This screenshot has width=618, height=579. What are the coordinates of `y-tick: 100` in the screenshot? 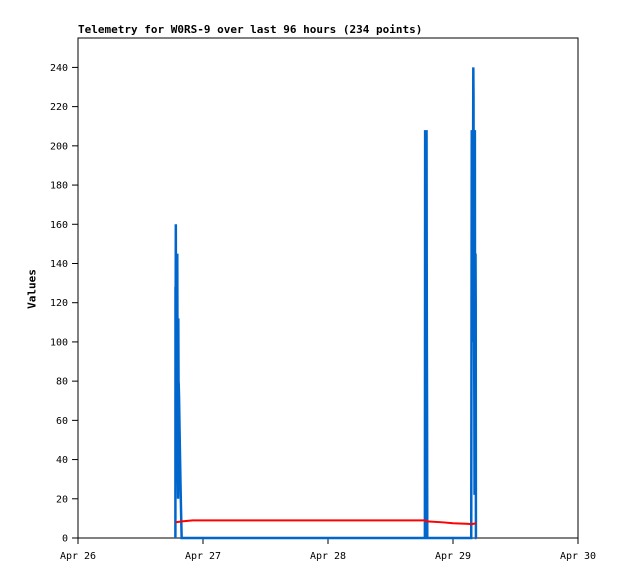 It's located at (64, 342).